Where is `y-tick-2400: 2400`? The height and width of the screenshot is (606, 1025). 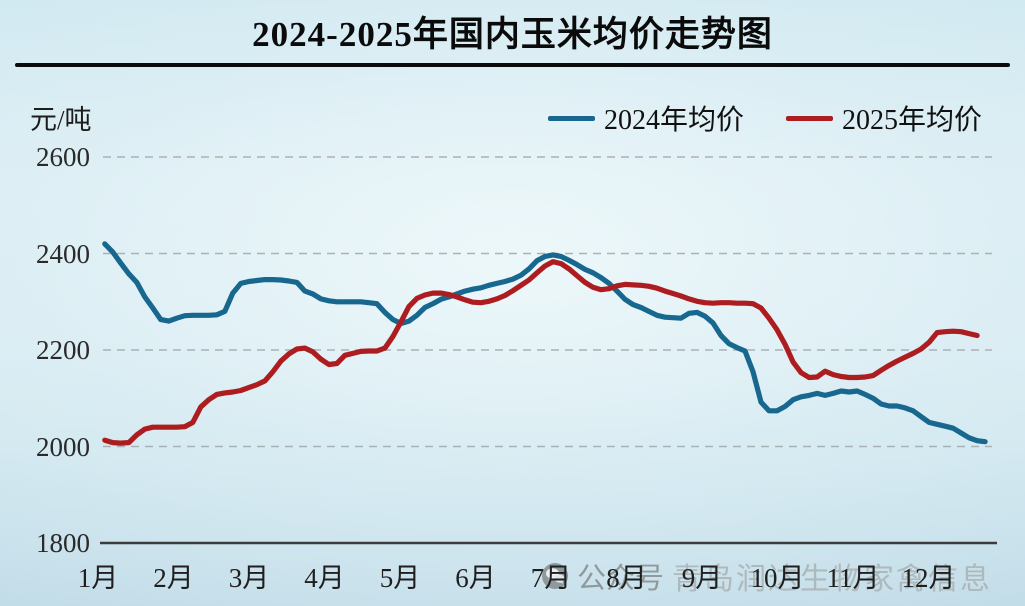 y-tick-2400: 2400 is located at coordinates (63, 253).